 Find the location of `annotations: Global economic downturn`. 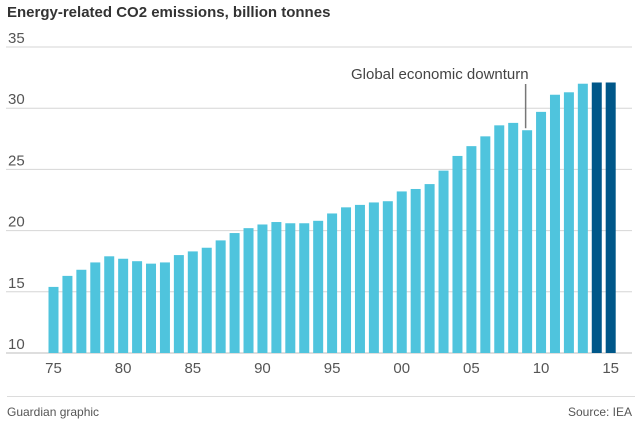

annotations: Global economic downturn is located at coordinates (440, 97).